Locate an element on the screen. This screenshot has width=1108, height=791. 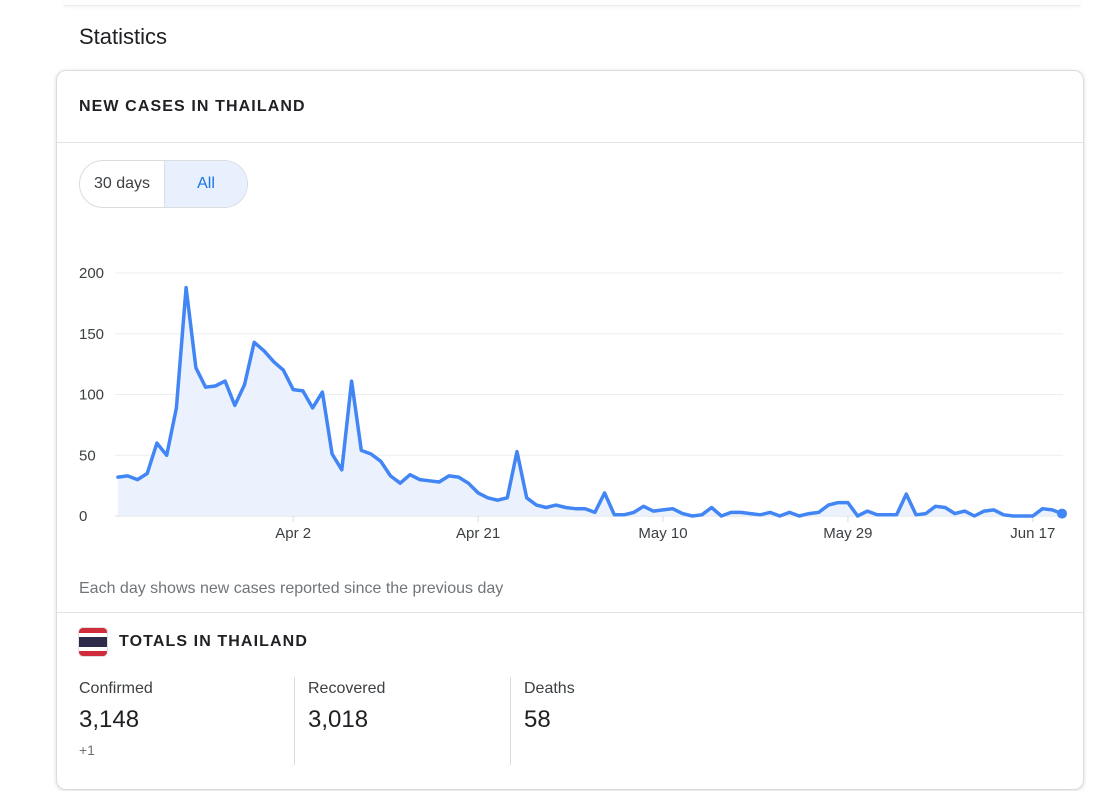
card-header: NEW CASES IN THAILAND is located at coordinates (570, 107).